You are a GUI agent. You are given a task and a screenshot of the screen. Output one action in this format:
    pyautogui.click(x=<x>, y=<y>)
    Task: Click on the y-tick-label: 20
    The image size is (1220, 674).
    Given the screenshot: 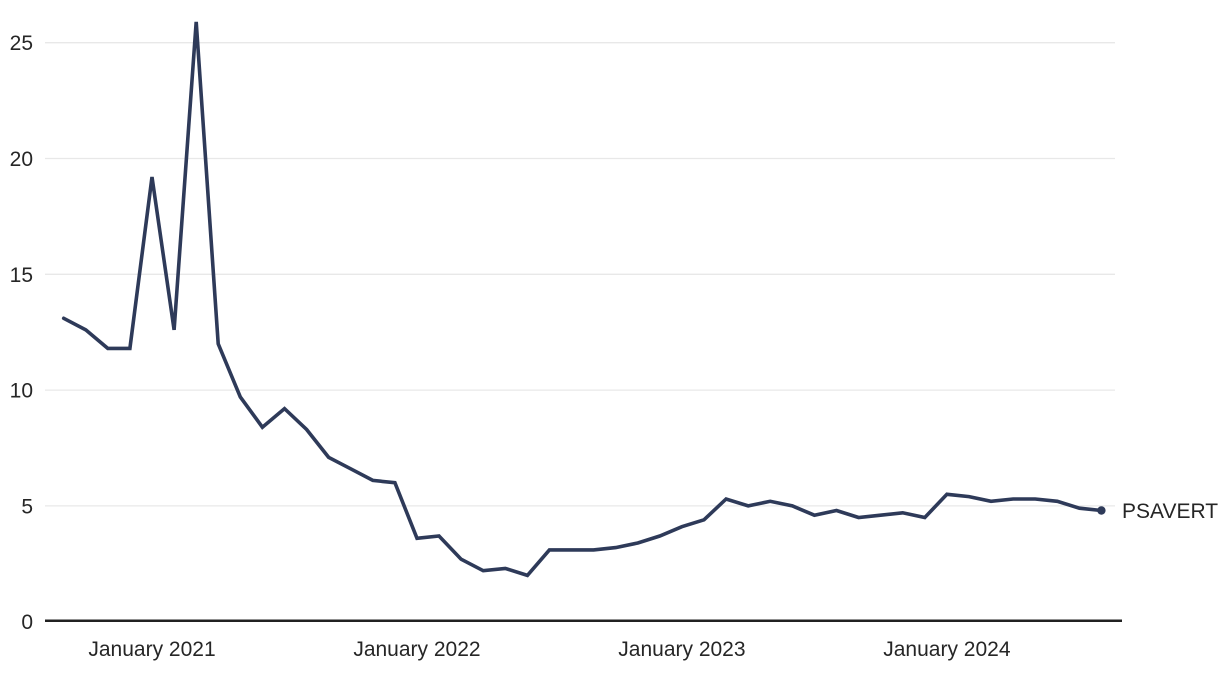 What is the action you would take?
    pyautogui.click(x=21, y=159)
    